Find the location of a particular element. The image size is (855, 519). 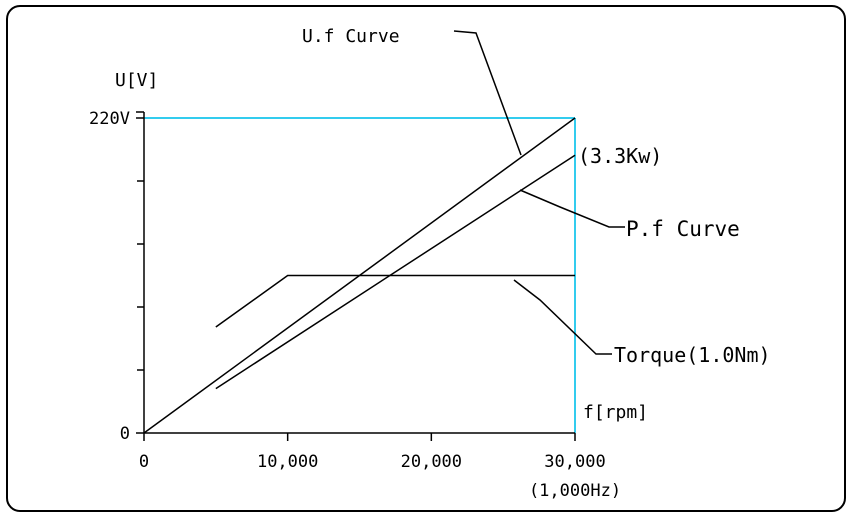

uf-curve-leader is located at coordinates (487, 93).